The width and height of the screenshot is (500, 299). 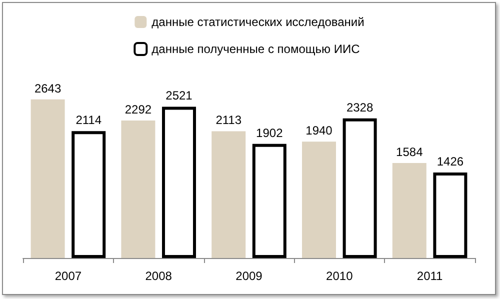 I want to click on data-label: 2114, so click(x=89, y=120).